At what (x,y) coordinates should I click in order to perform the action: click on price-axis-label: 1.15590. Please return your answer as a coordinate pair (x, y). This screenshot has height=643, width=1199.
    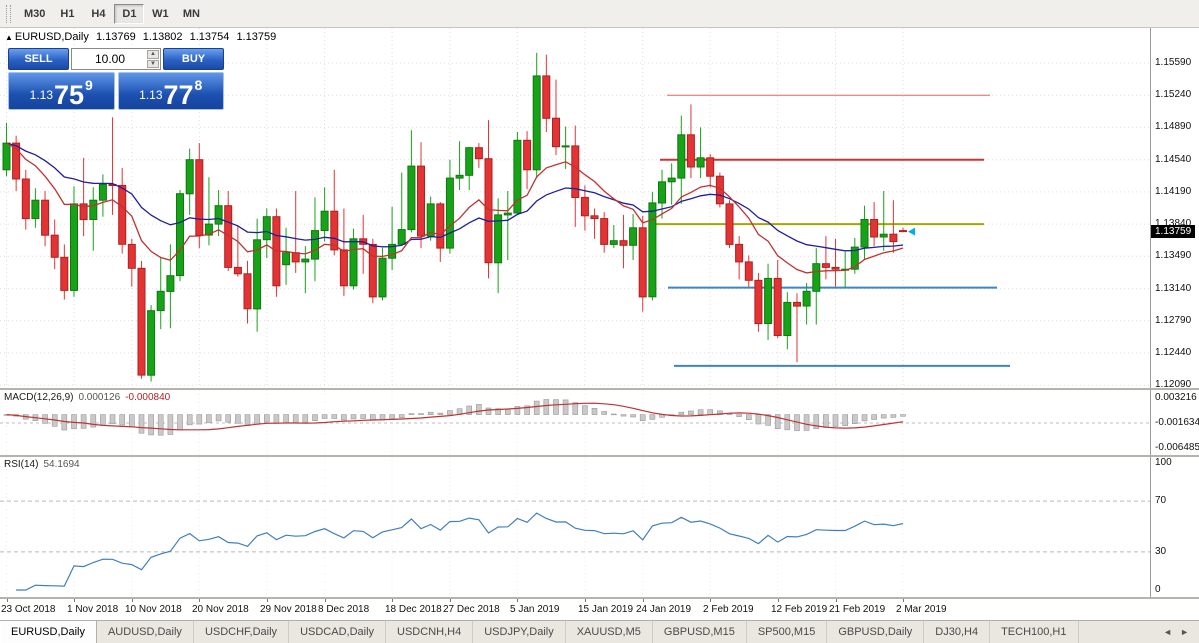
    Looking at the image, I should click on (1173, 62).